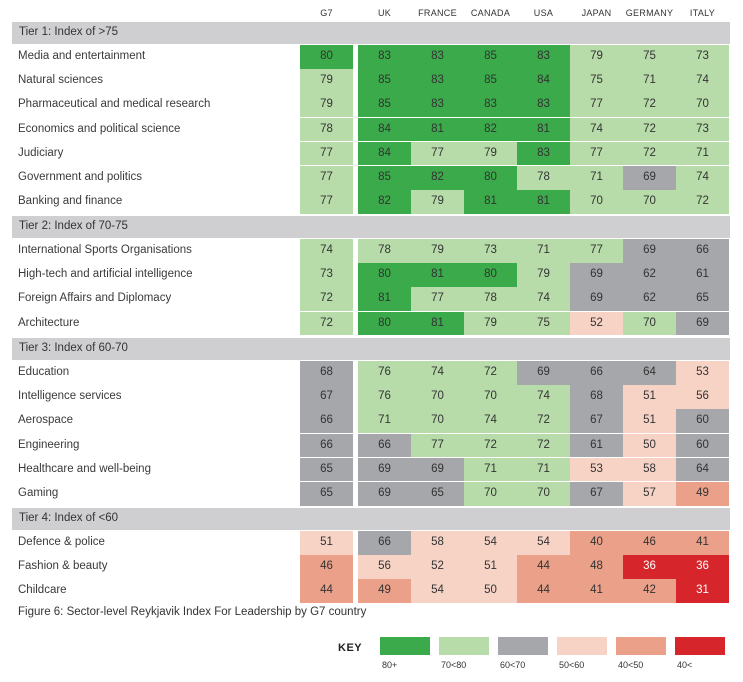 Image resolution: width=743 pixels, height=682 pixels. Describe the element at coordinates (490, 251) in the screenshot. I see `cell-canada: 73` at that location.